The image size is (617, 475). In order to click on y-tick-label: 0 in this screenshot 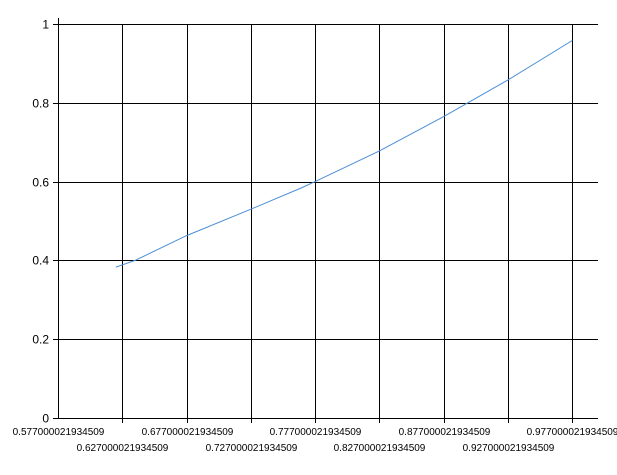, I will do `click(45, 419)`.